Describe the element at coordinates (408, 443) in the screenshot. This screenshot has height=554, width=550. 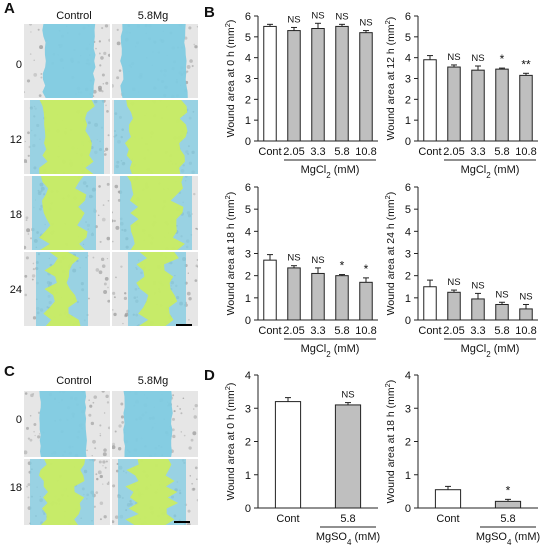
I see `y-tick-label: 2` at that location.